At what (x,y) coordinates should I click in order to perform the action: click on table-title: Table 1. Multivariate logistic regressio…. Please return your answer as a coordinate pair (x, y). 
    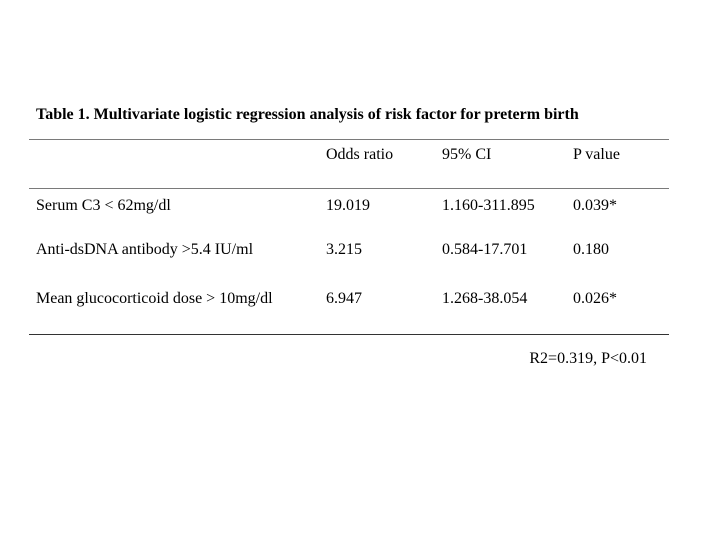
    Looking at the image, I should click on (307, 114).